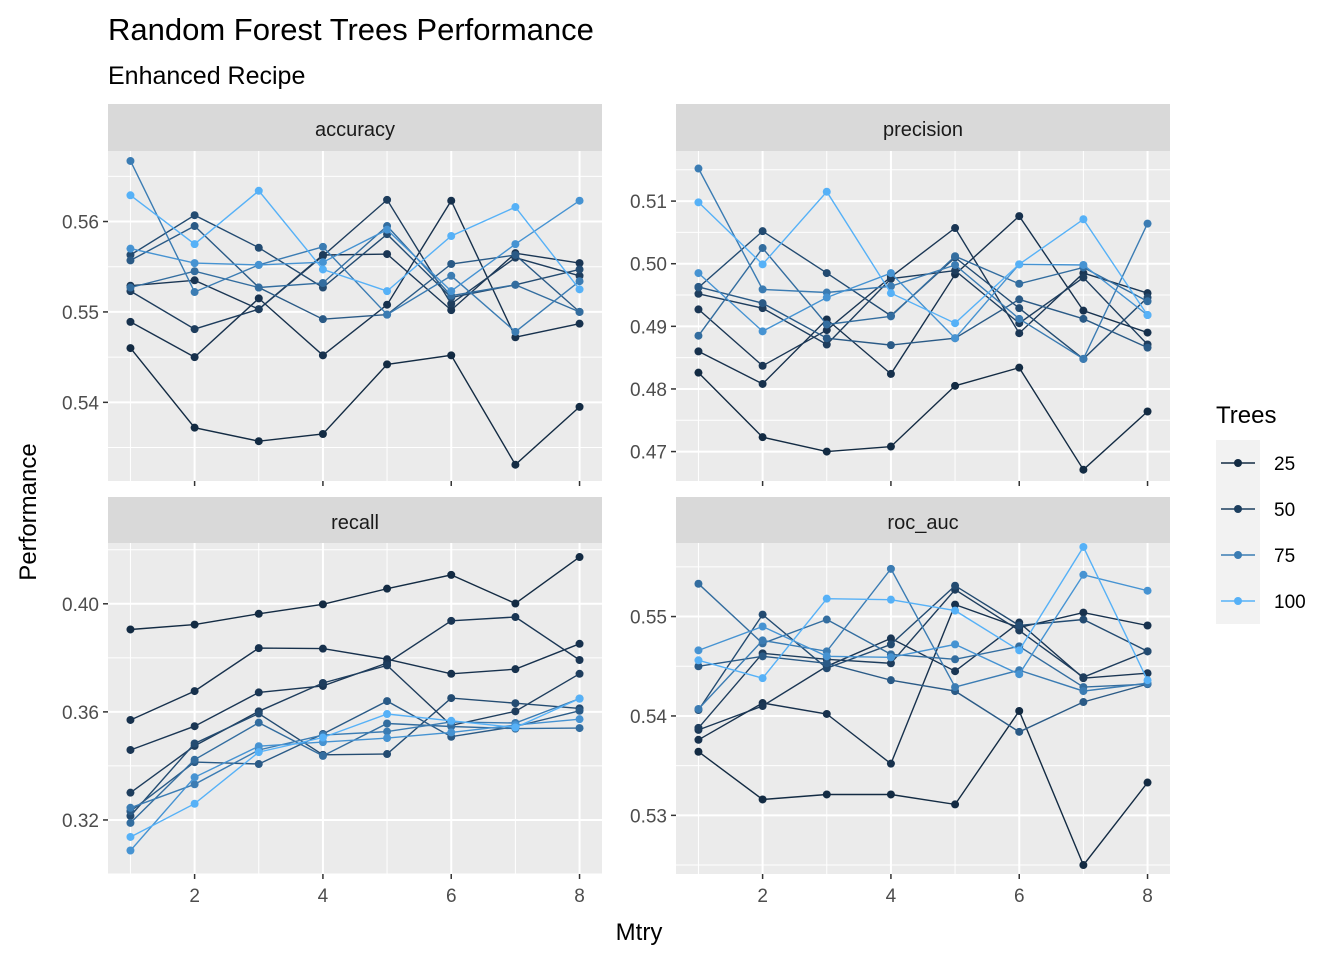 The height and width of the screenshot is (960, 1344). What do you see at coordinates (355, 316) in the screenshot?
I see `panel-background` at bounding box center [355, 316].